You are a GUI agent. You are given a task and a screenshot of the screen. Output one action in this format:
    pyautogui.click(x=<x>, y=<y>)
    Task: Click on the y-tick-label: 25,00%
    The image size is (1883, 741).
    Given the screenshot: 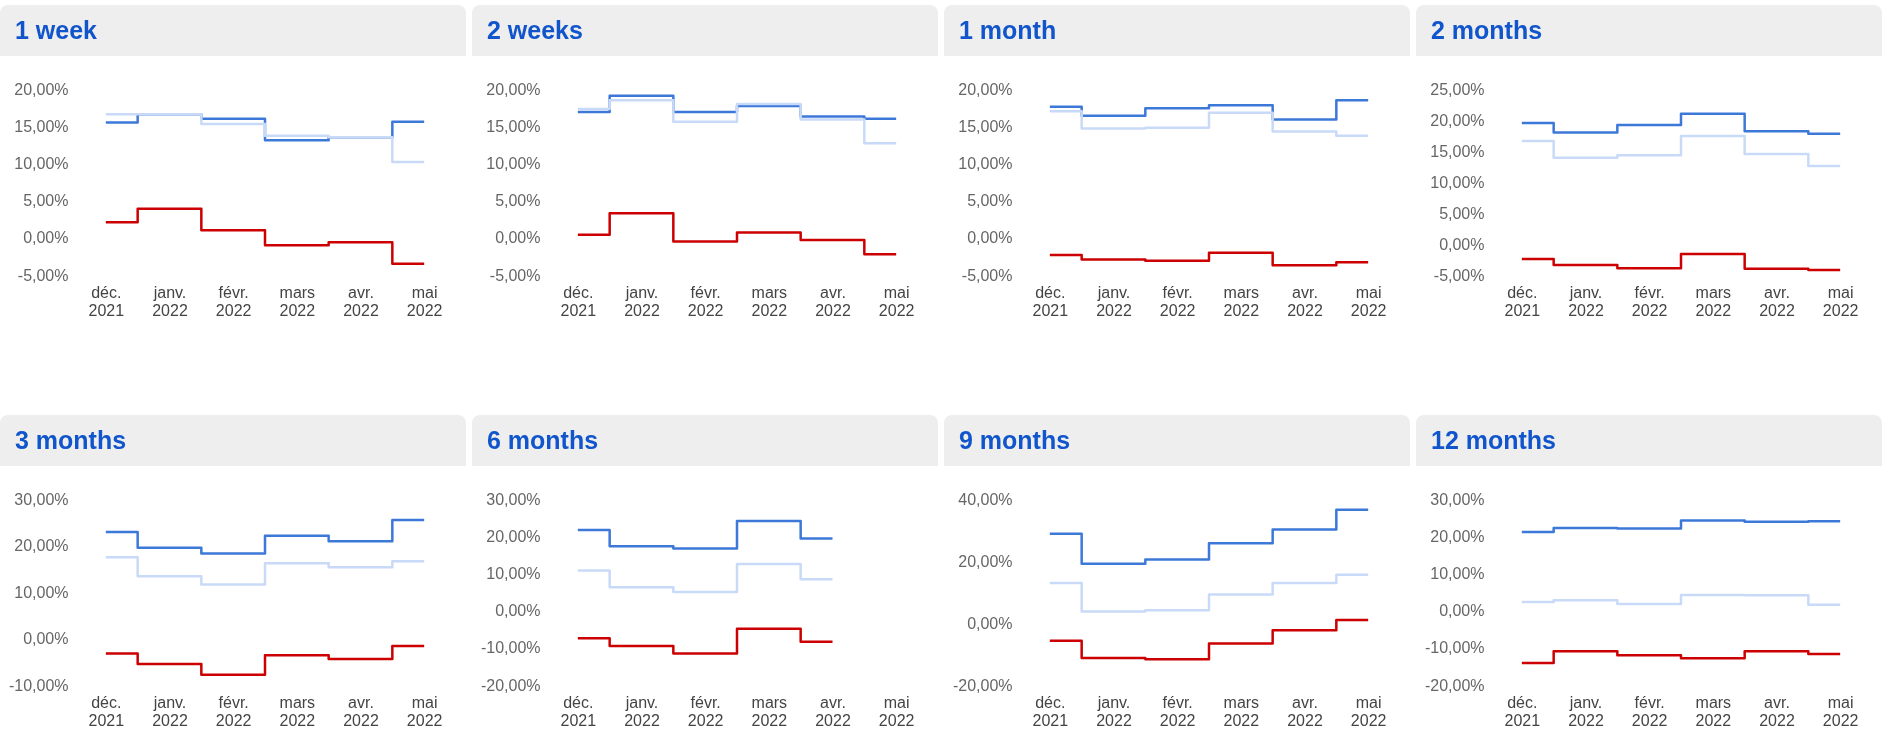 What is the action you would take?
    pyautogui.click(x=1457, y=89)
    